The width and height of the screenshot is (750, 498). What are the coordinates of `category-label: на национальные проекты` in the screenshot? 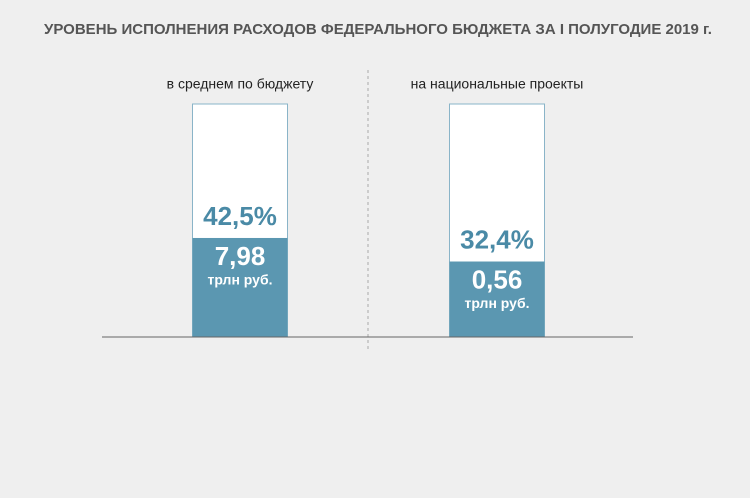 It's located at (497, 84).